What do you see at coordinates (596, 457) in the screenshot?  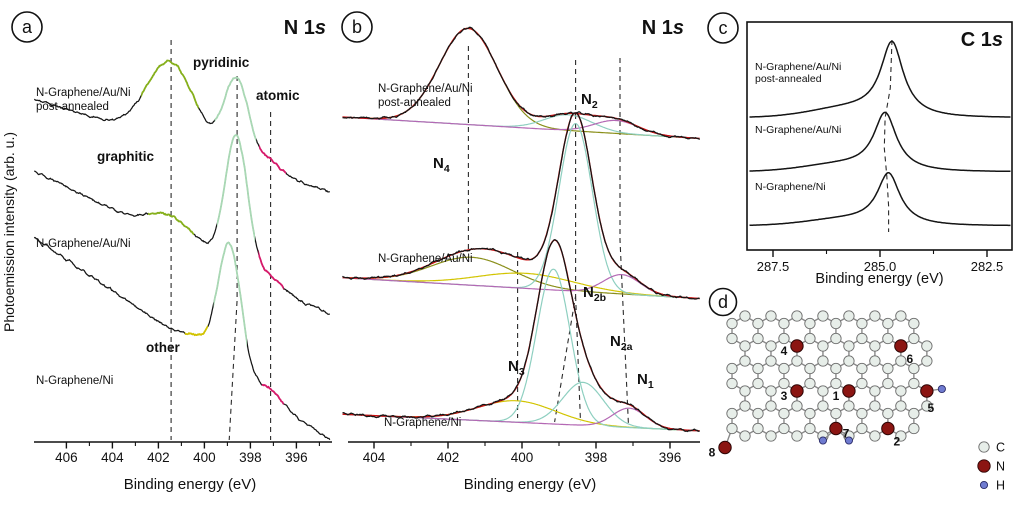 I see `x-tick-label: 398` at bounding box center [596, 457].